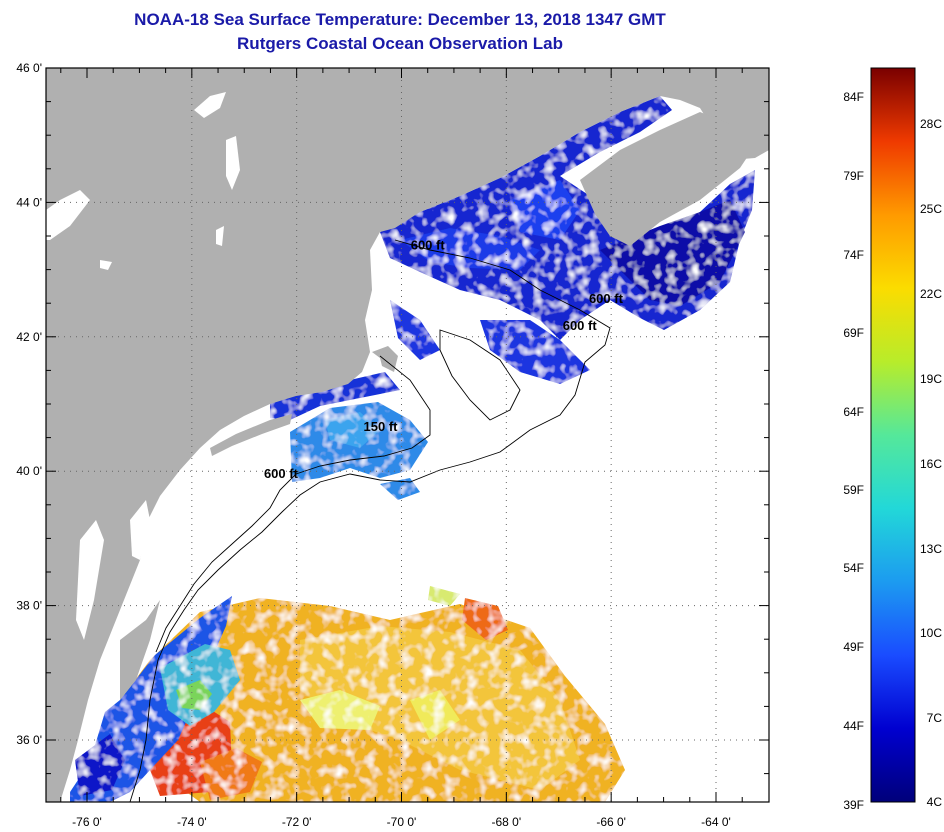  What do you see at coordinates (611, 822) in the screenshot?
I see `lon-tick-label: -66 0'` at bounding box center [611, 822].